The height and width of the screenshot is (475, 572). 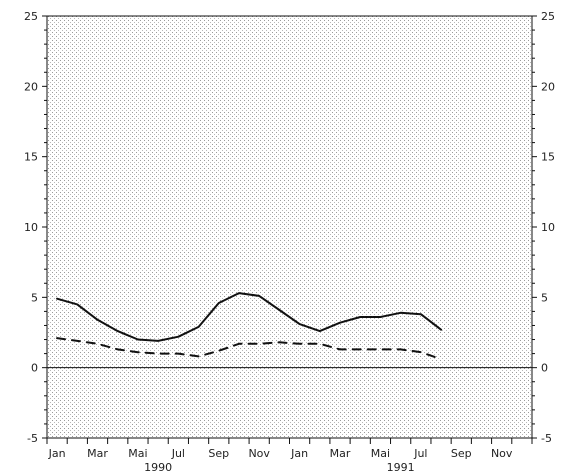 What do you see at coordinates (544, 297) in the screenshot?
I see `y-tick-label-right: 5` at bounding box center [544, 297].